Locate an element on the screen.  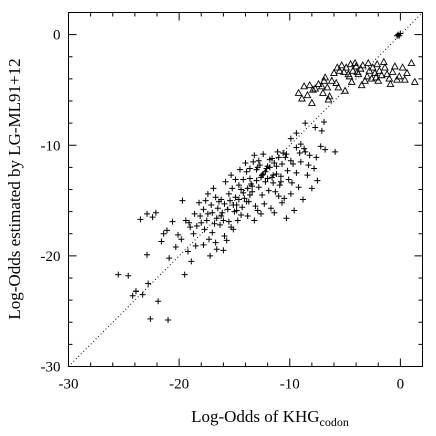
x-tick-label: -10 is located at coordinates (290, 385).